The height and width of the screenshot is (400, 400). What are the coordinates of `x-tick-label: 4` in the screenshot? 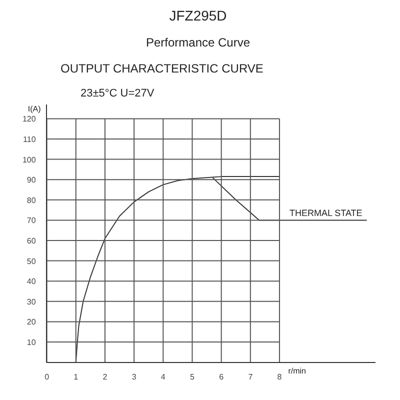 It's located at (163, 377).